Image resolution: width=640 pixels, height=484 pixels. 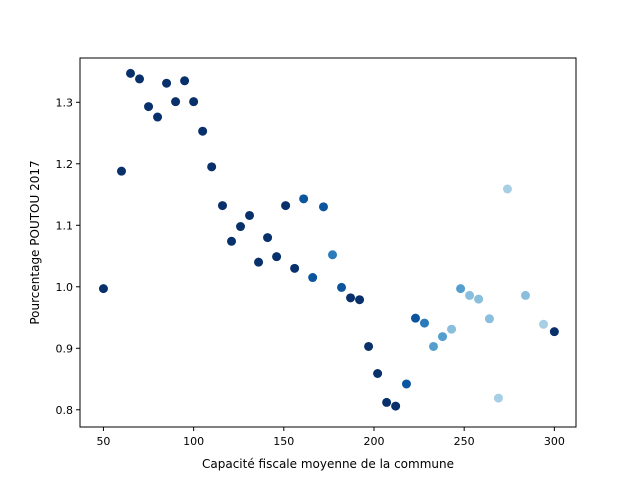 What do you see at coordinates (65, 164) in the screenshot?
I see `y-tick-label: 1.2` at bounding box center [65, 164].